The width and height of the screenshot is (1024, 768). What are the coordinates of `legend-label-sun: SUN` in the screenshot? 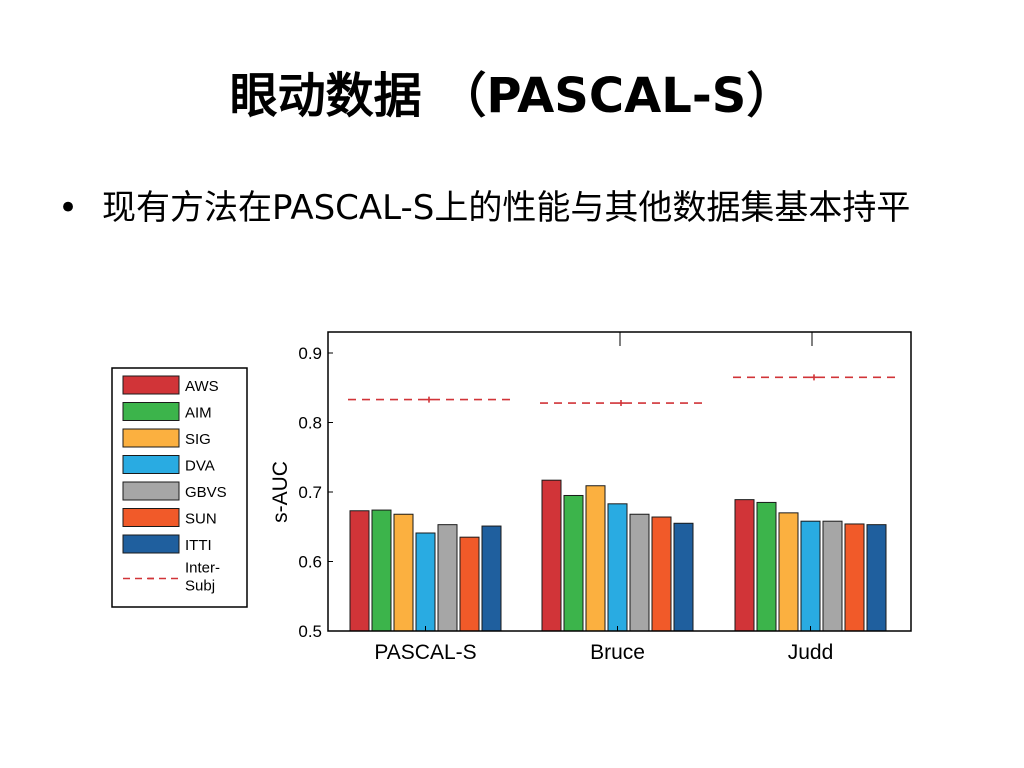 It's located at (201, 519).